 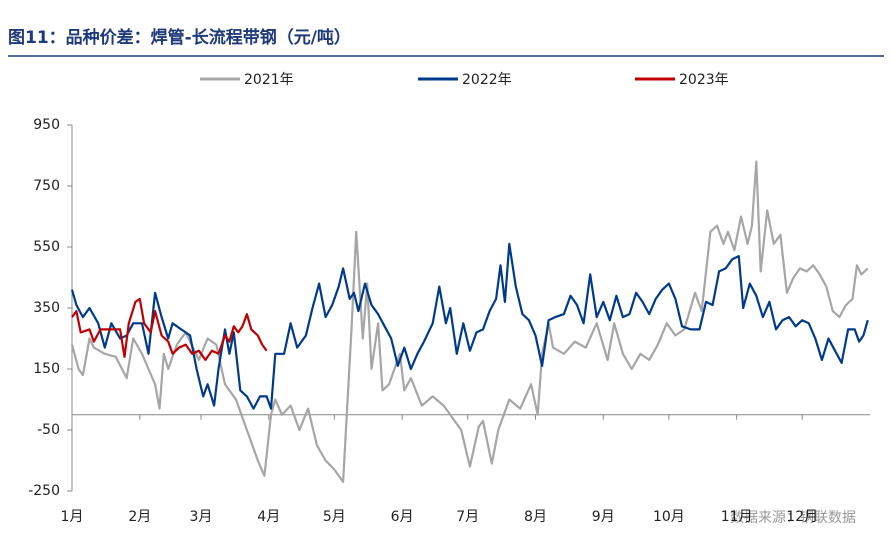 What do you see at coordinates (669, 517) in the screenshot?
I see `x-tick-label: 10月` at bounding box center [669, 517].